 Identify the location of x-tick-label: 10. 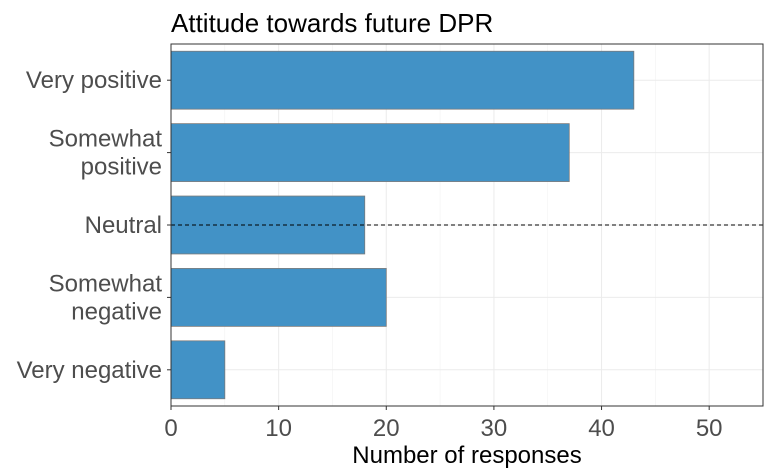
(278, 428).